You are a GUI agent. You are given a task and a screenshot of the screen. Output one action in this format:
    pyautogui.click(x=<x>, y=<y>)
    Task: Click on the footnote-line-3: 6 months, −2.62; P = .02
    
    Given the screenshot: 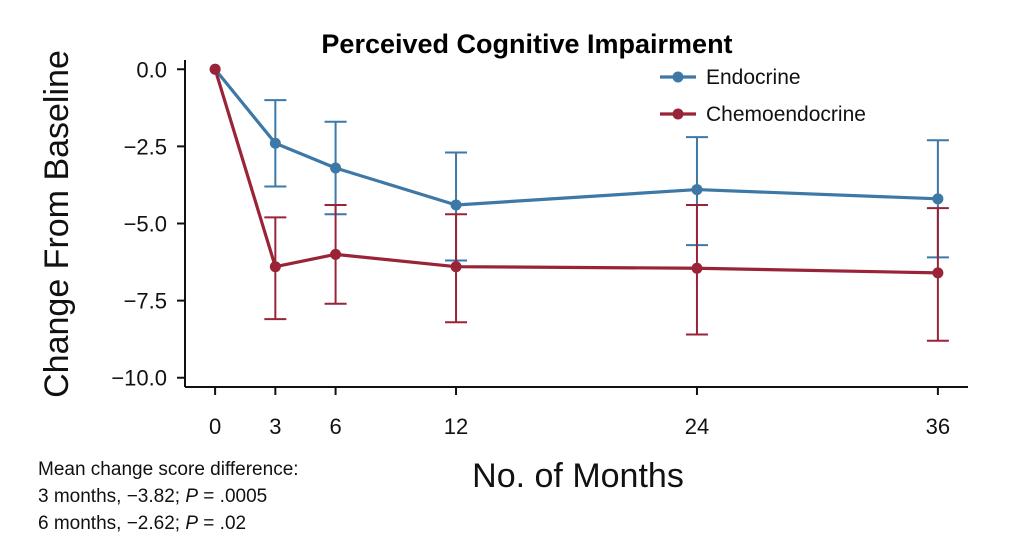 What is the action you would take?
    pyautogui.click(x=168, y=523)
    